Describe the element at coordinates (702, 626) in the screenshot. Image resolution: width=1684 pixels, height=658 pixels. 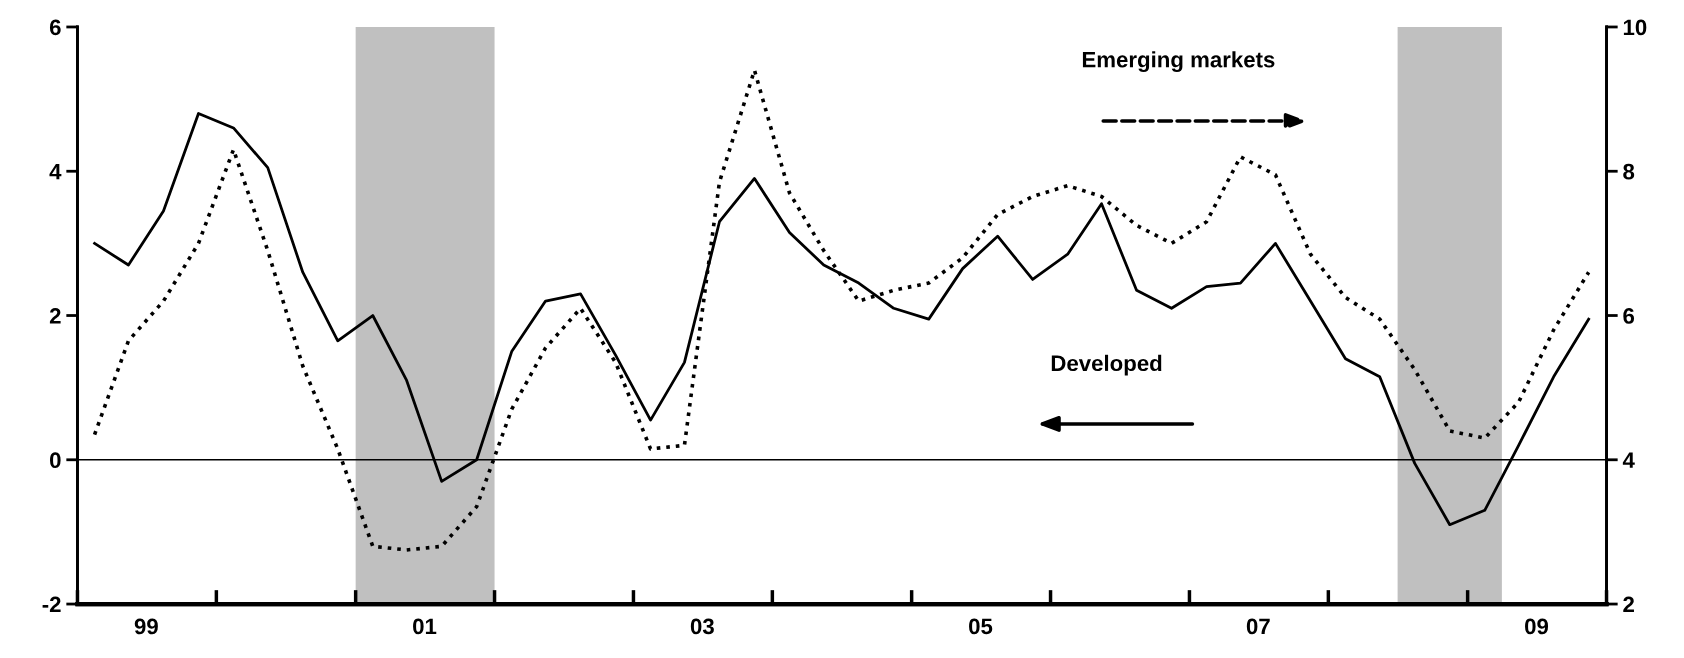
I see `x-tick-label: 03` at that location.